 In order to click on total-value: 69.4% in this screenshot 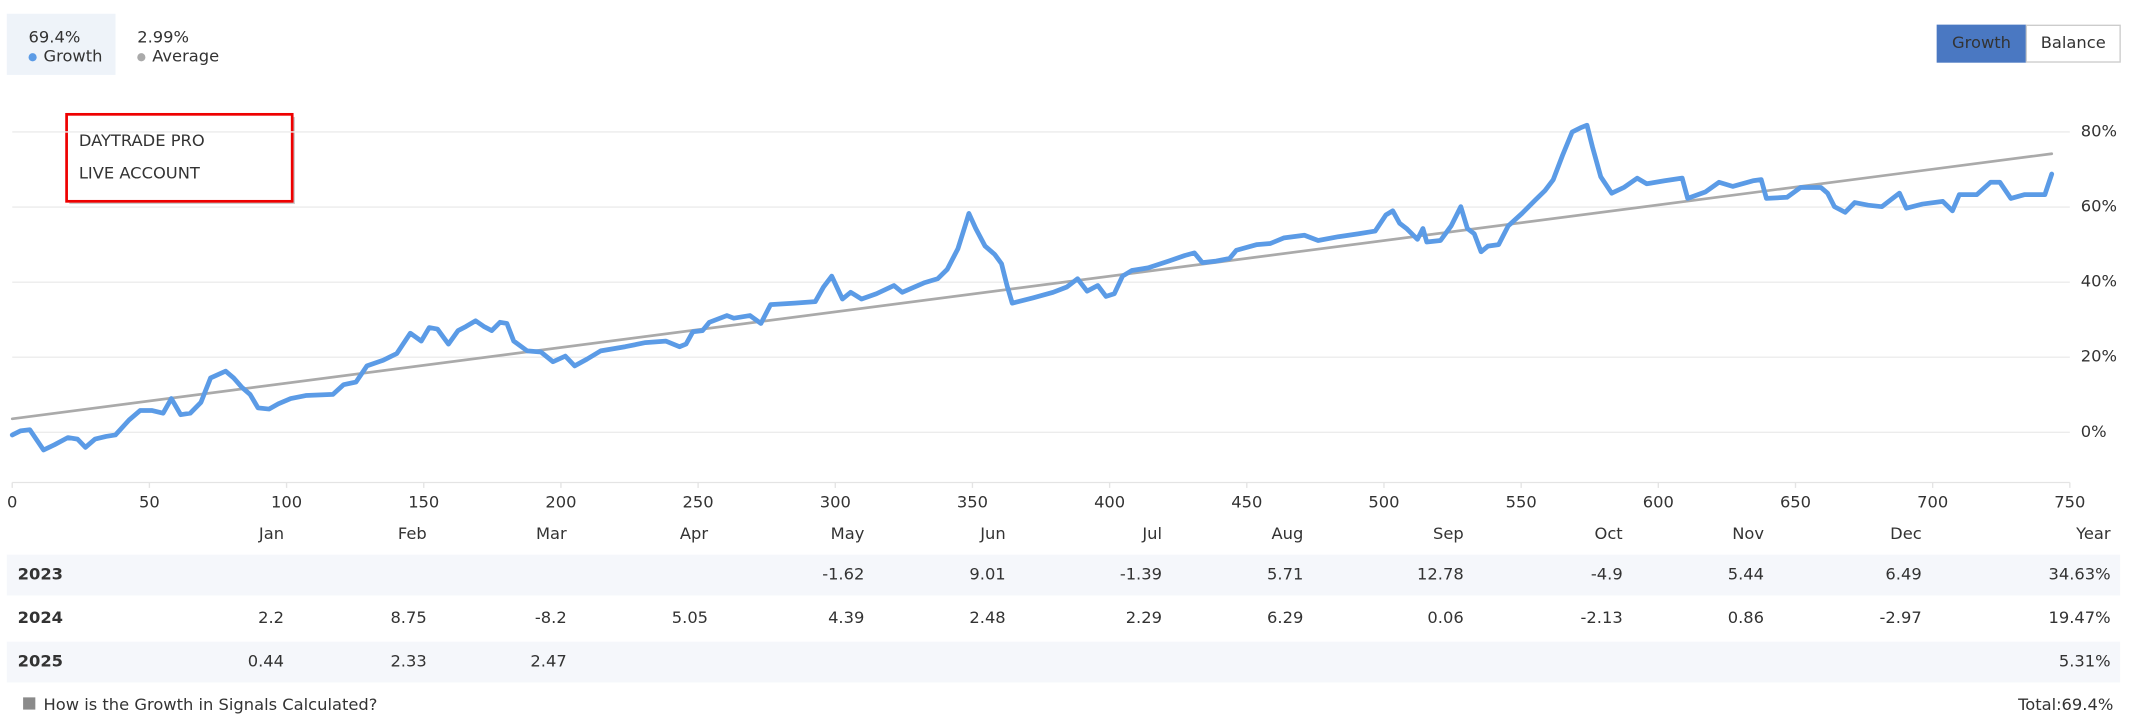, I will do `click(2088, 704)`.